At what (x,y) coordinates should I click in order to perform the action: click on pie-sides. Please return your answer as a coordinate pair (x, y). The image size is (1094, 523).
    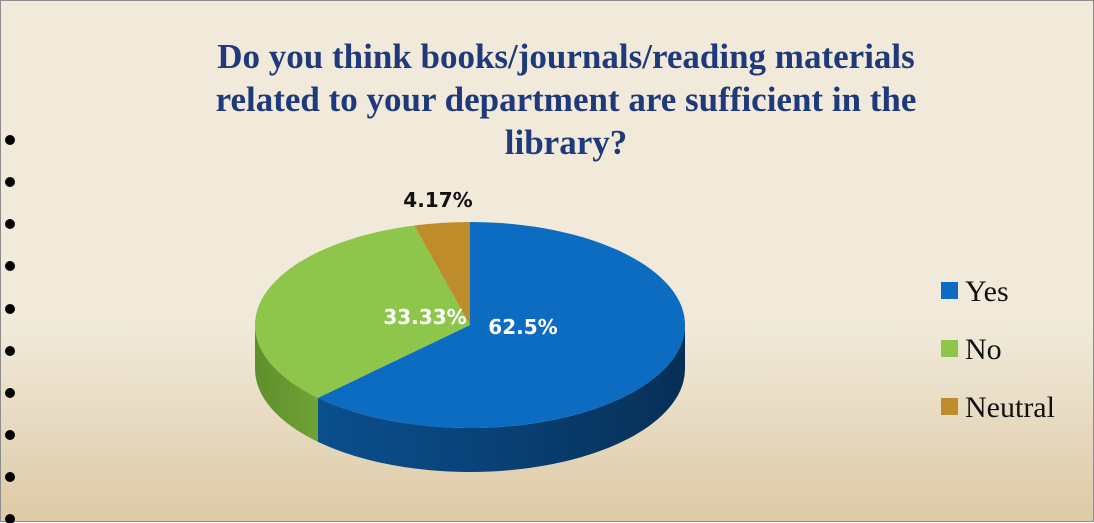
    Looking at the image, I should click on (470, 398).